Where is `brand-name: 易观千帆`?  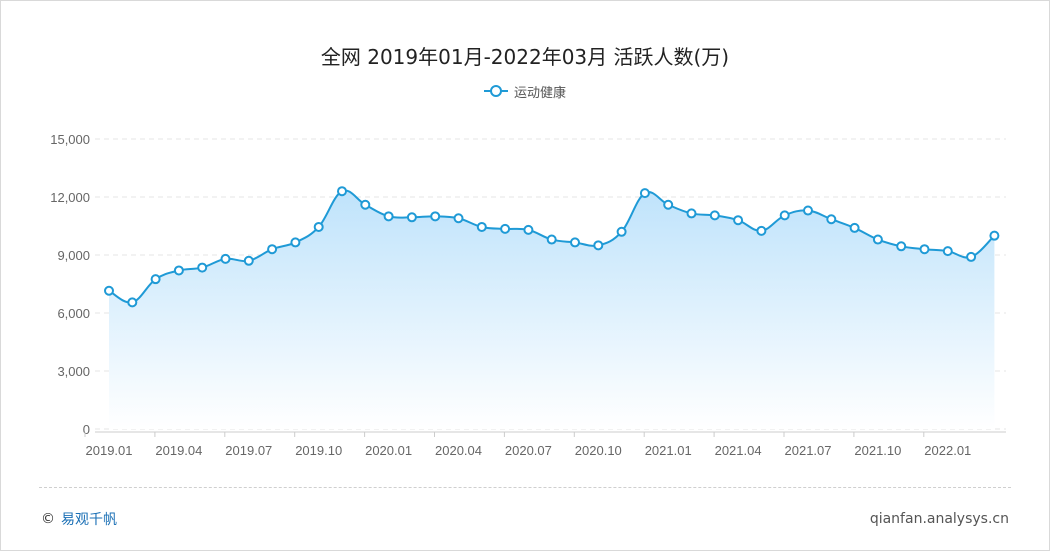
brand-name: 易观千帆 is located at coordinates (89, 520).